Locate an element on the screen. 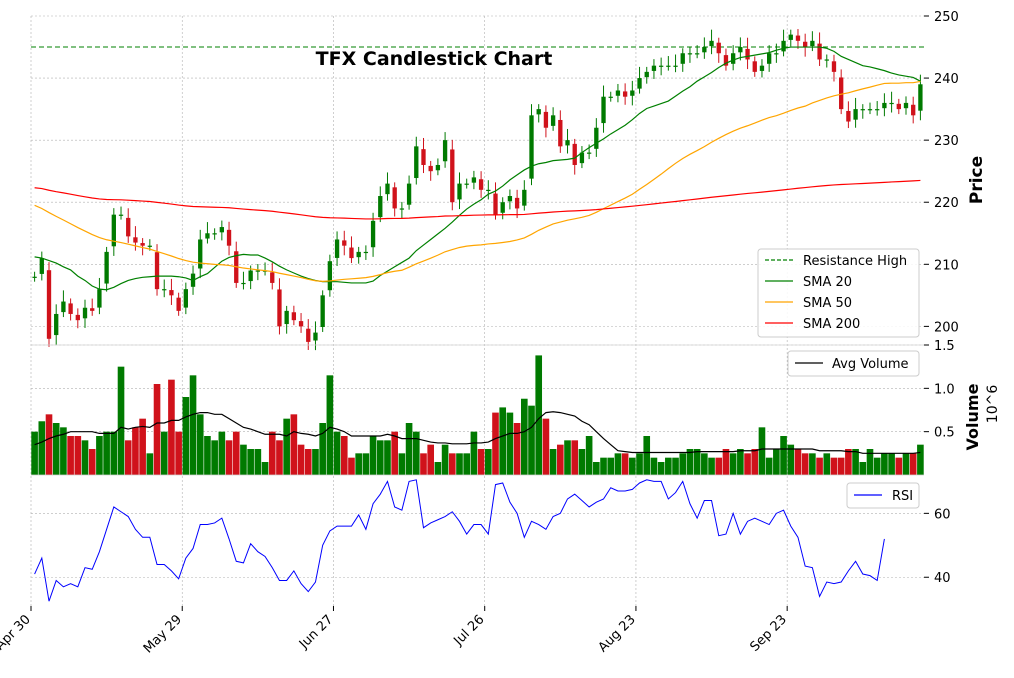 The height and width of the screenshot is (678, 1014). volume-y-tick-label: 0.5 is located at coordinates (944, 433).